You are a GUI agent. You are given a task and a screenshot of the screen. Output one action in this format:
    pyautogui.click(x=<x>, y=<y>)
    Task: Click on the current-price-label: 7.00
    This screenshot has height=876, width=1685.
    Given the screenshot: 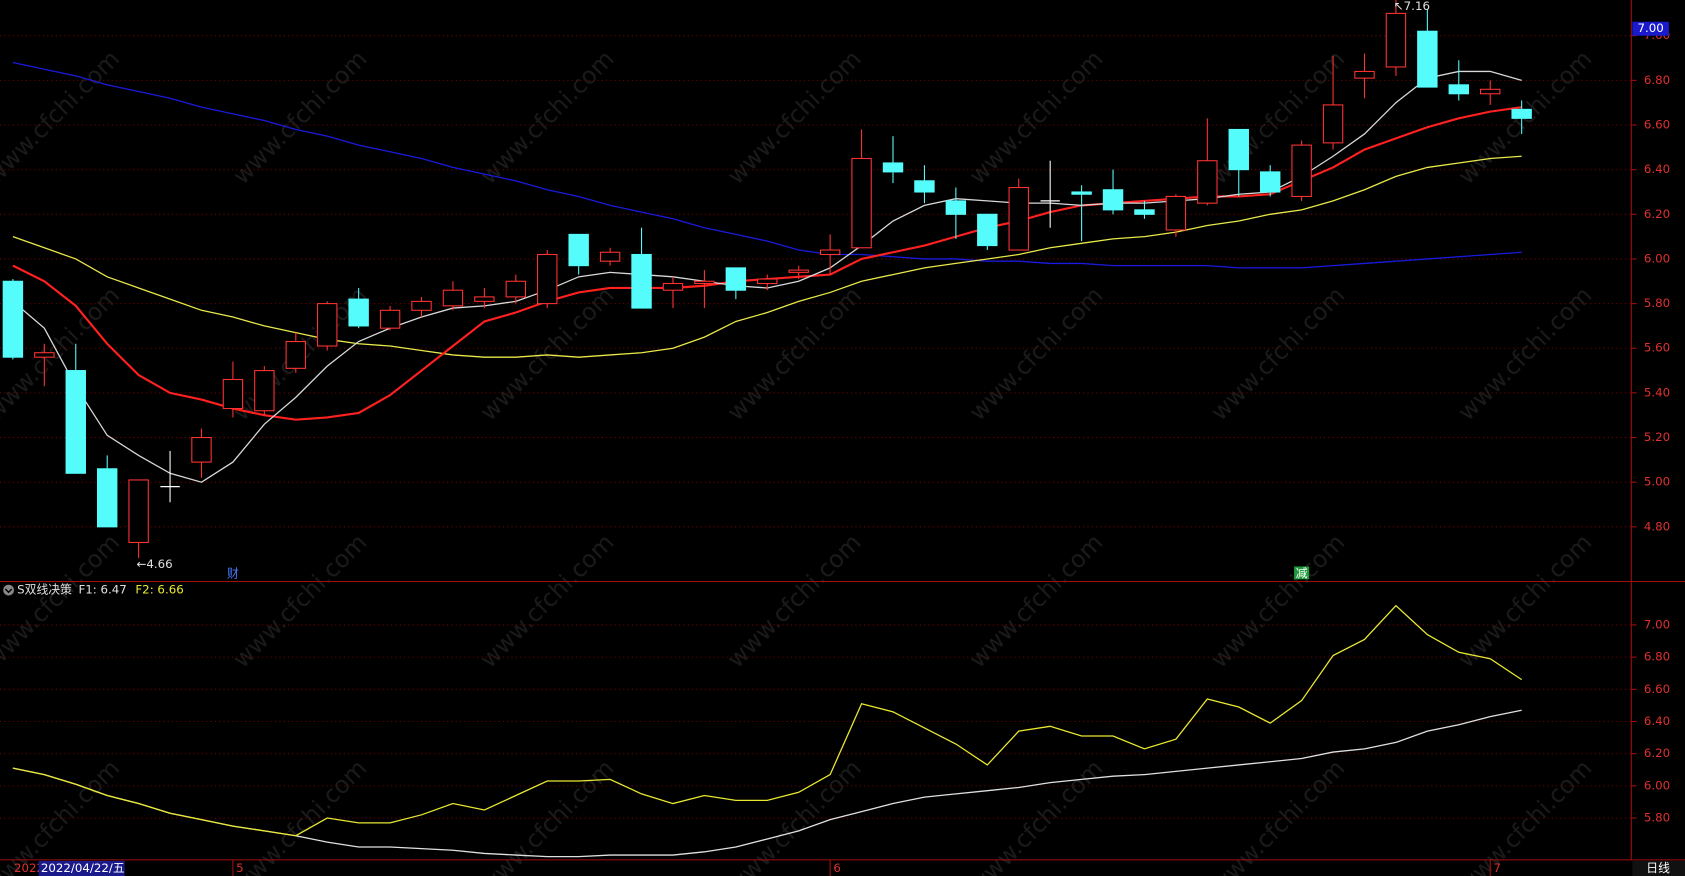 What is the action you would take?
    pyautogui.click(x=1650, y=28)
    